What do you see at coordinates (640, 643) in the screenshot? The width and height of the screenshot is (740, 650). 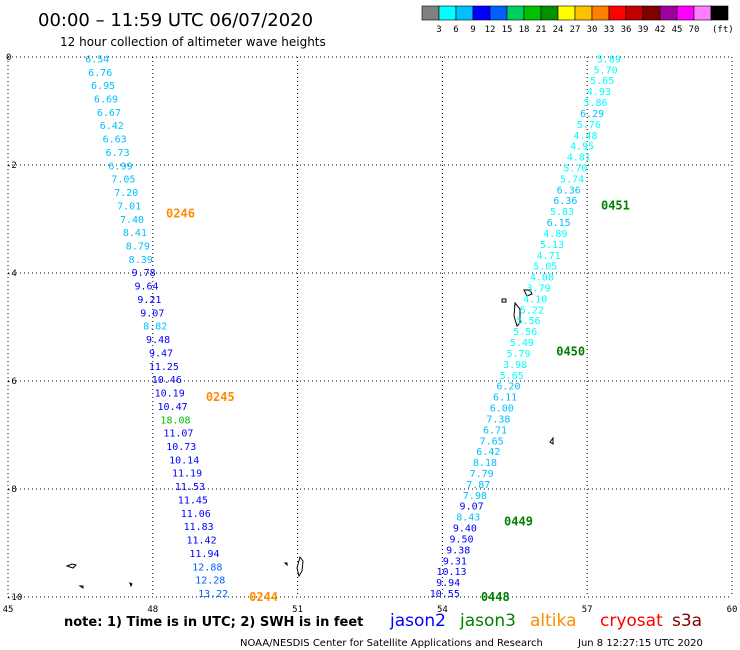 I see `generated-timestamp: Jun 8 12:27:15 UTC 2020` at bounding box center [640, 643].